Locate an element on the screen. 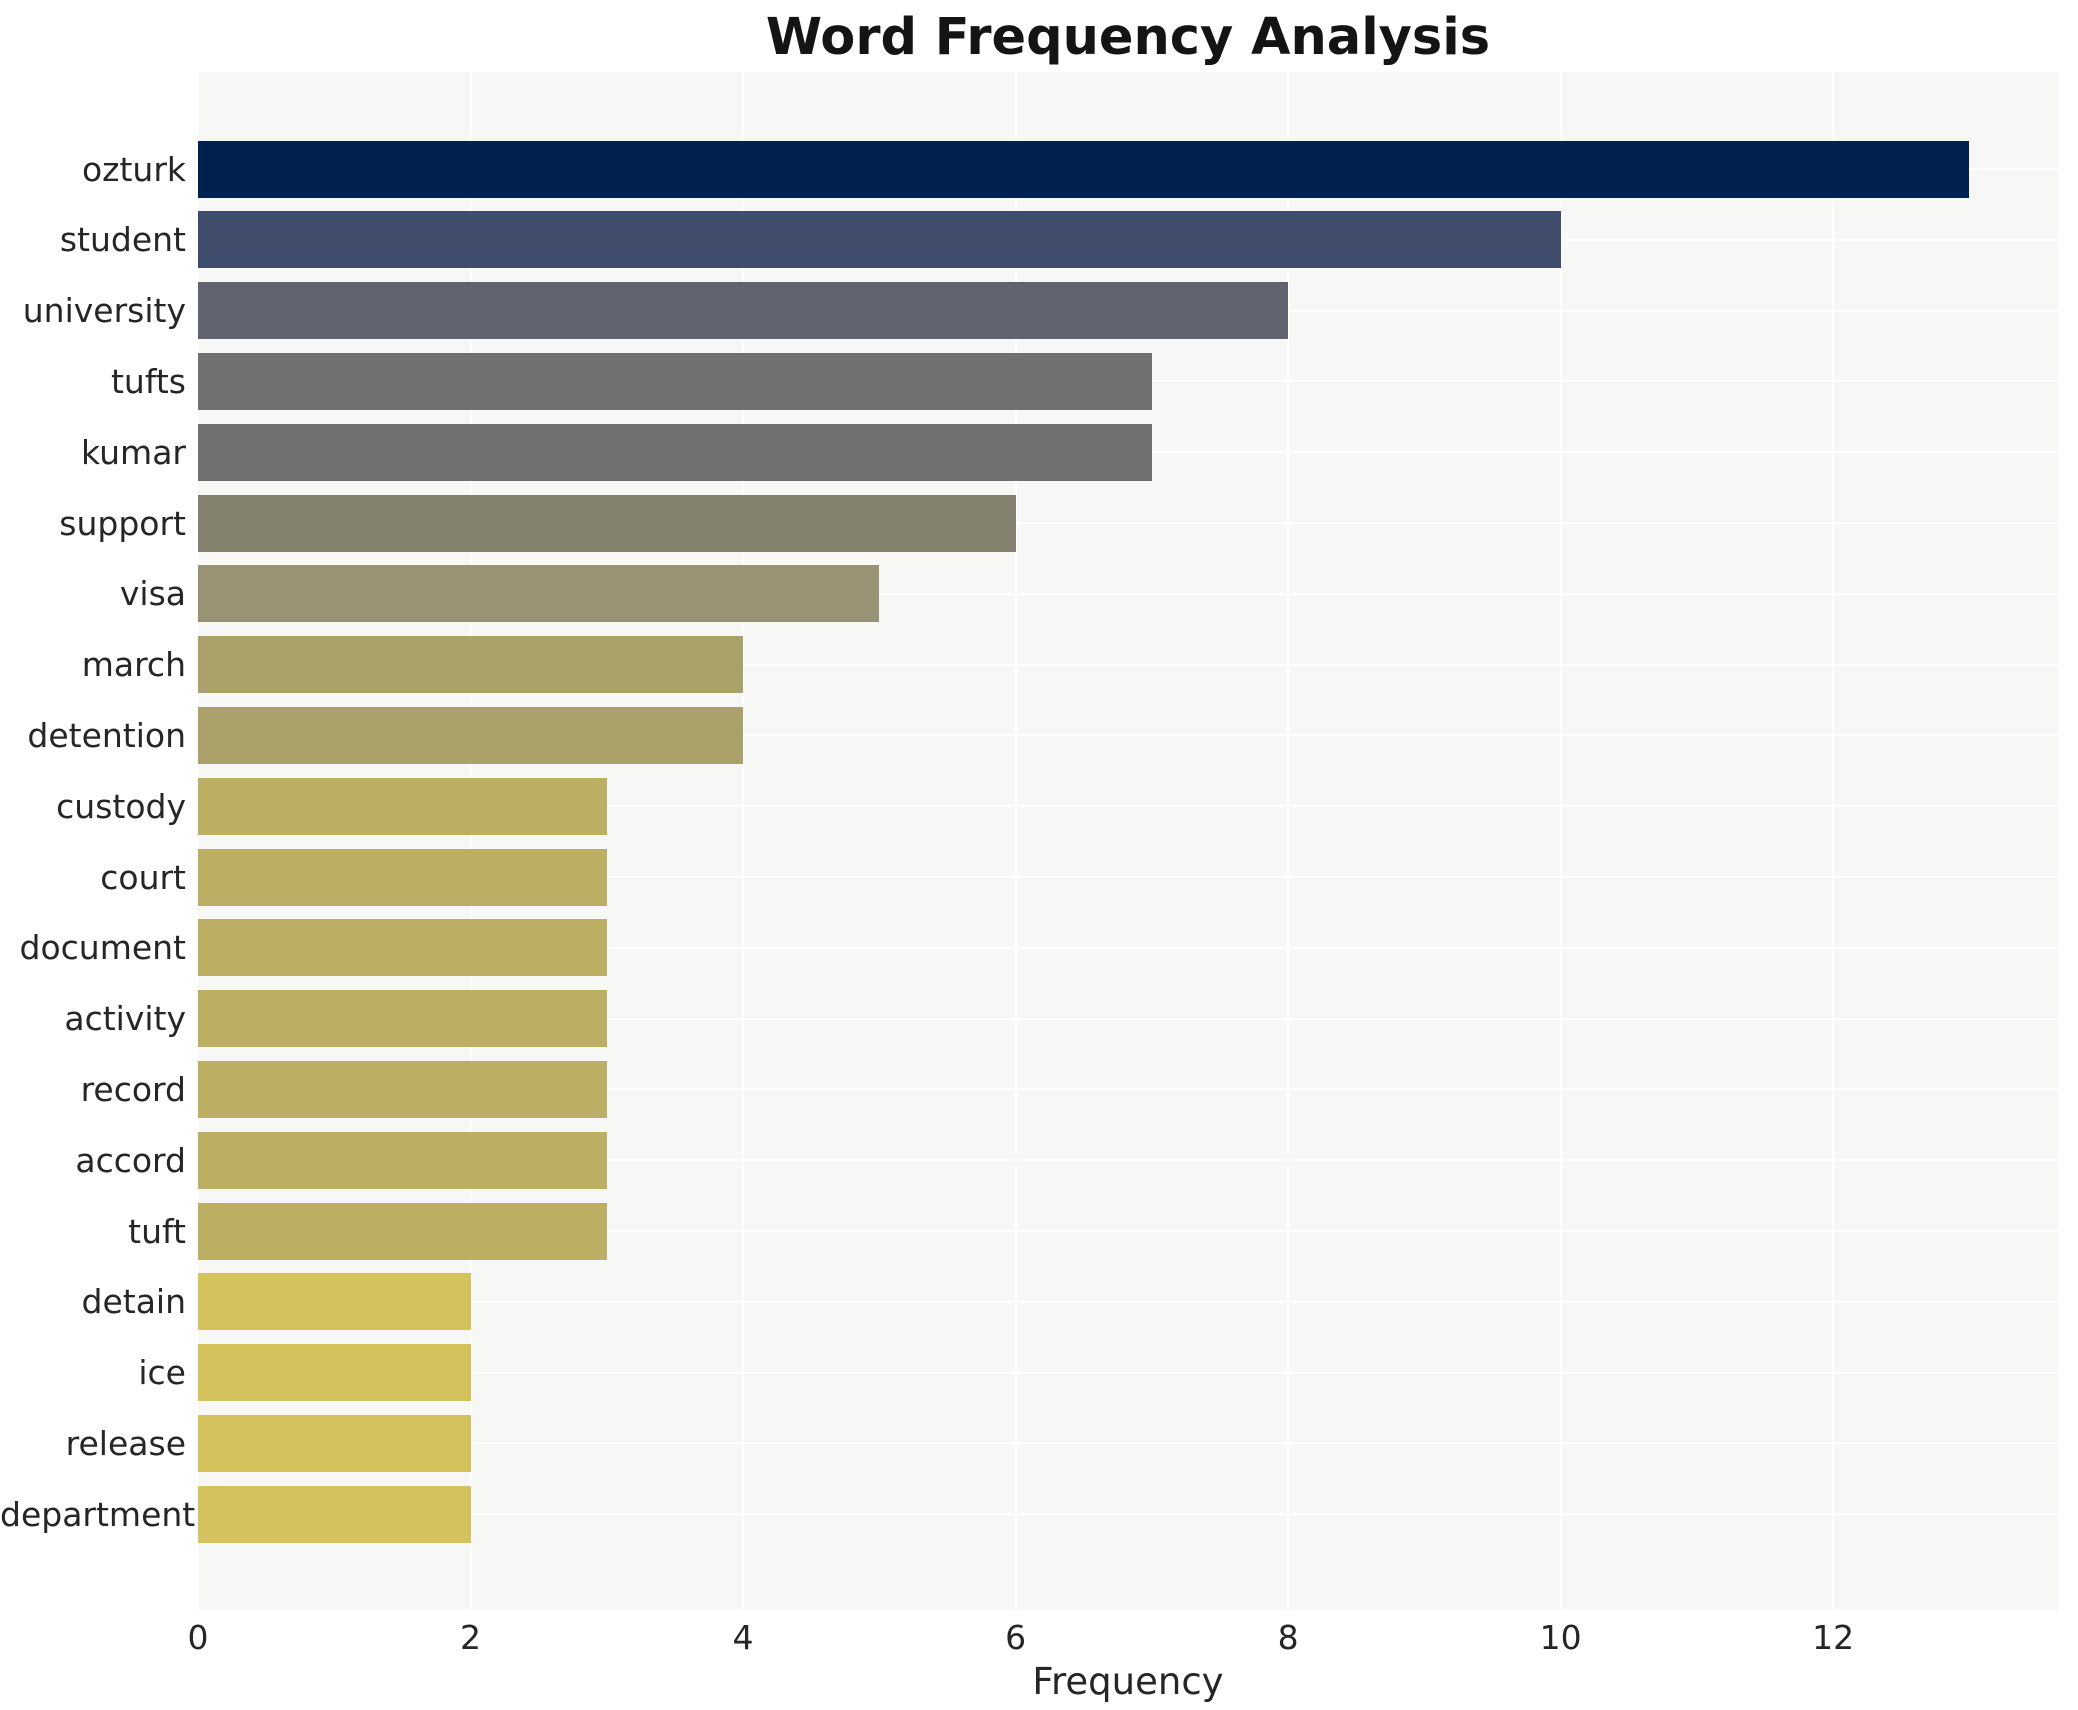 The height and width of the screenshot is (1710, 2078). bar-accord is located at coordinates (402, 1160).